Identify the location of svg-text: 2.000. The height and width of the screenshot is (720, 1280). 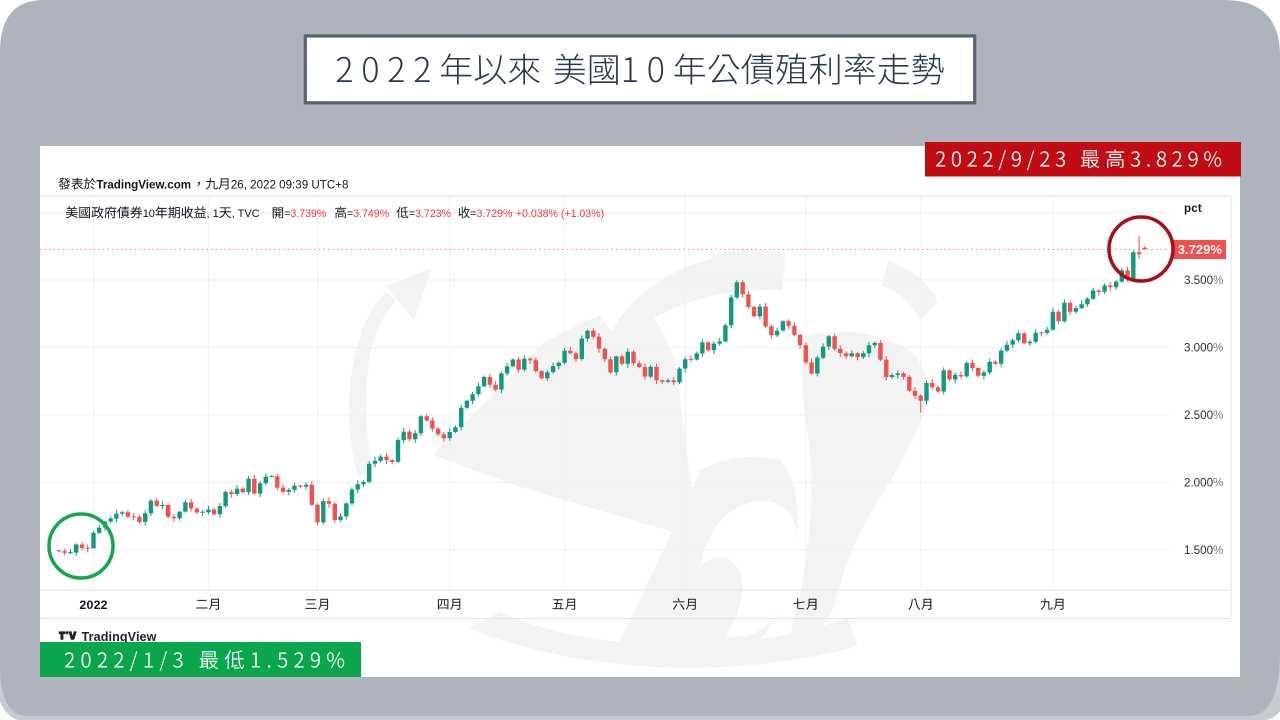
(1198, 483).